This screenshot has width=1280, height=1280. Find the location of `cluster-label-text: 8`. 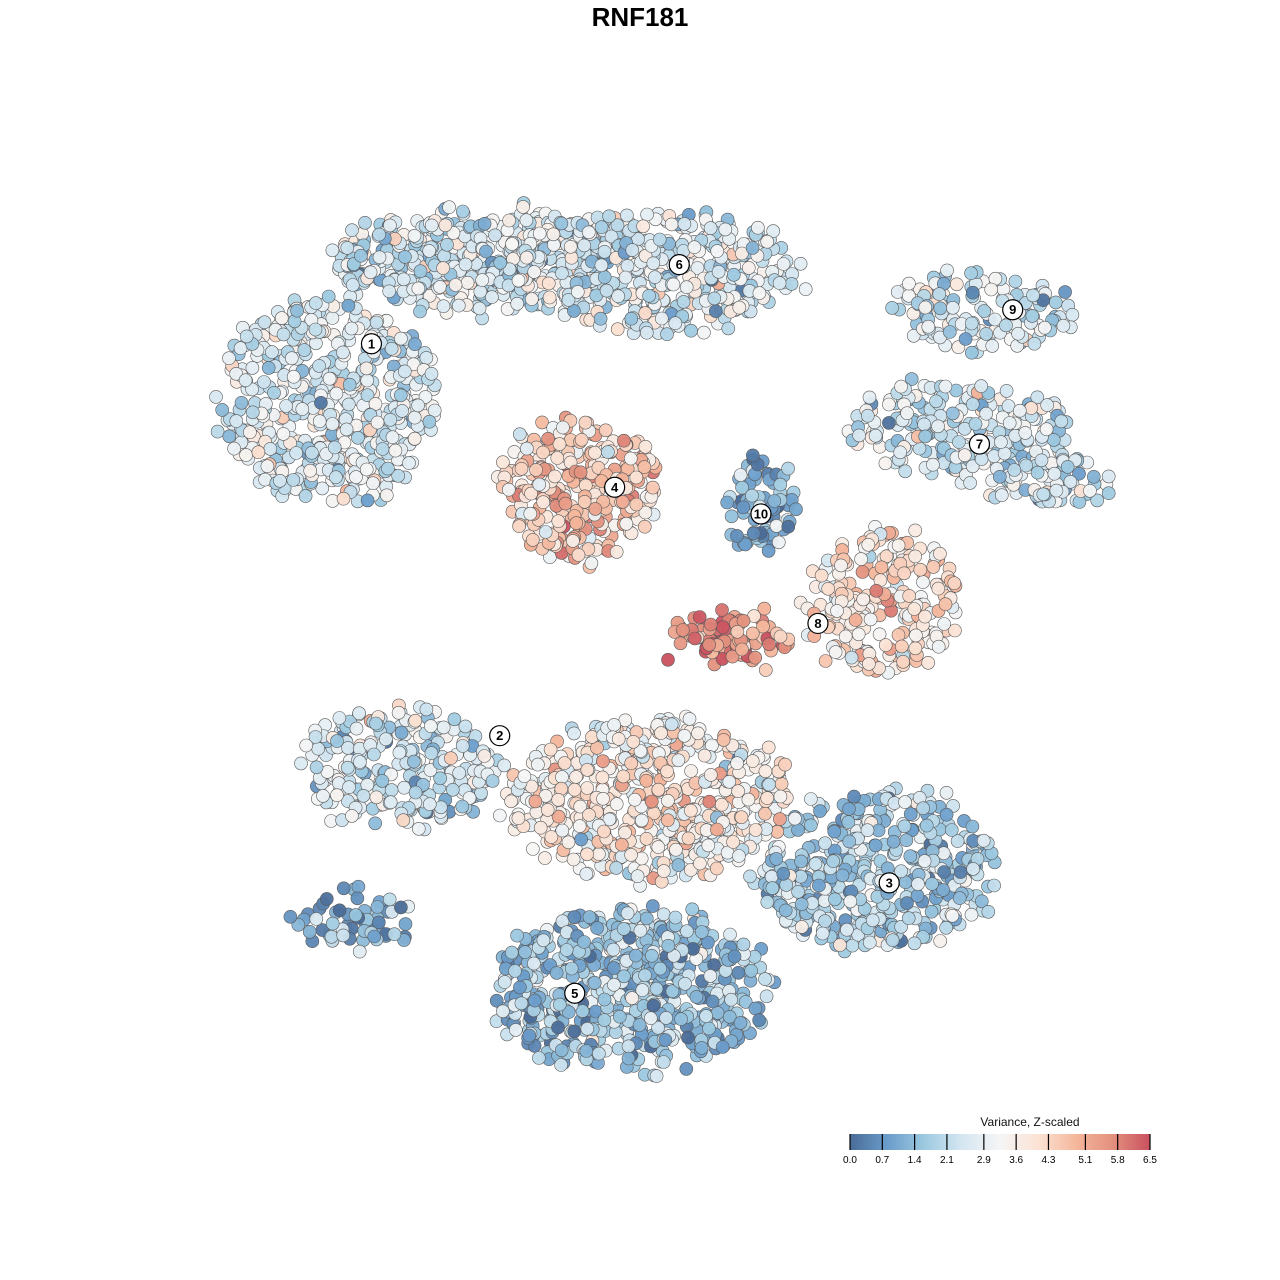

cluster-label-text: 8 is located at coordinates (817, 623).